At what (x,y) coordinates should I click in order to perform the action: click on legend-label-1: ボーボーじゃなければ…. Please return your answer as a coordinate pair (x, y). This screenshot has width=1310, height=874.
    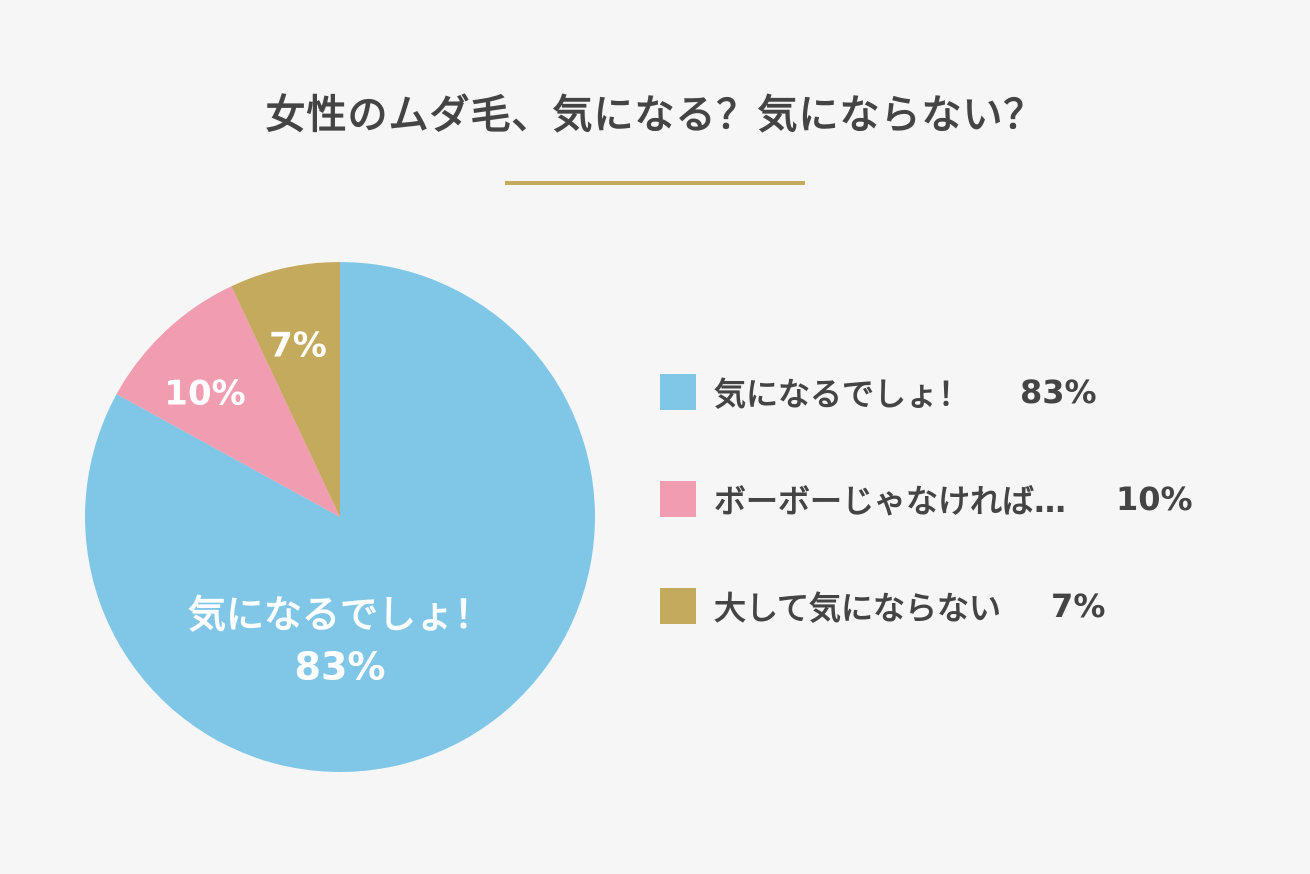
    Looking at the image, I should click on (890, 501).